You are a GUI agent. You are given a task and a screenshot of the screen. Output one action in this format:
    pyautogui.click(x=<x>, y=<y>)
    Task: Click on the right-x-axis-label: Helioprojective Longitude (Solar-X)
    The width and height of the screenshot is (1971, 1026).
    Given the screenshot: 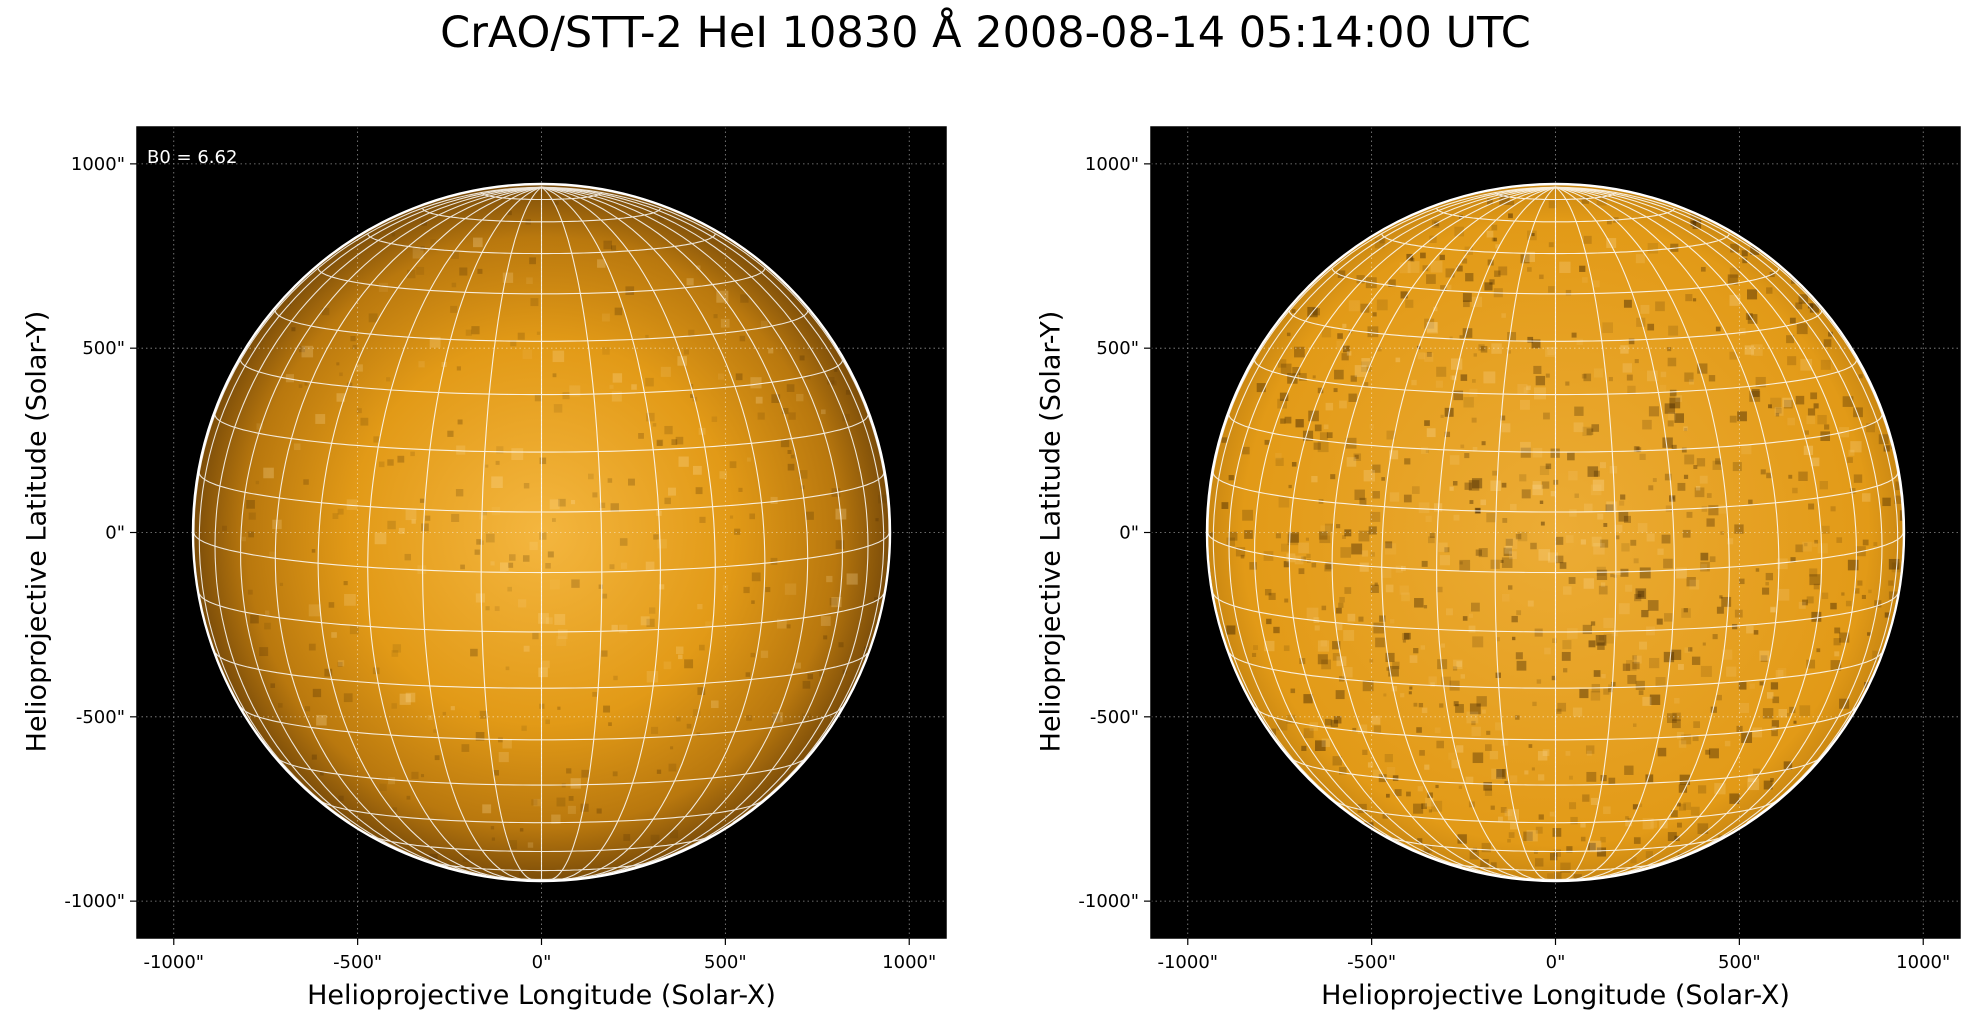 What is the action you would take?
    pyautogui.click(x=1555, y=995)
    